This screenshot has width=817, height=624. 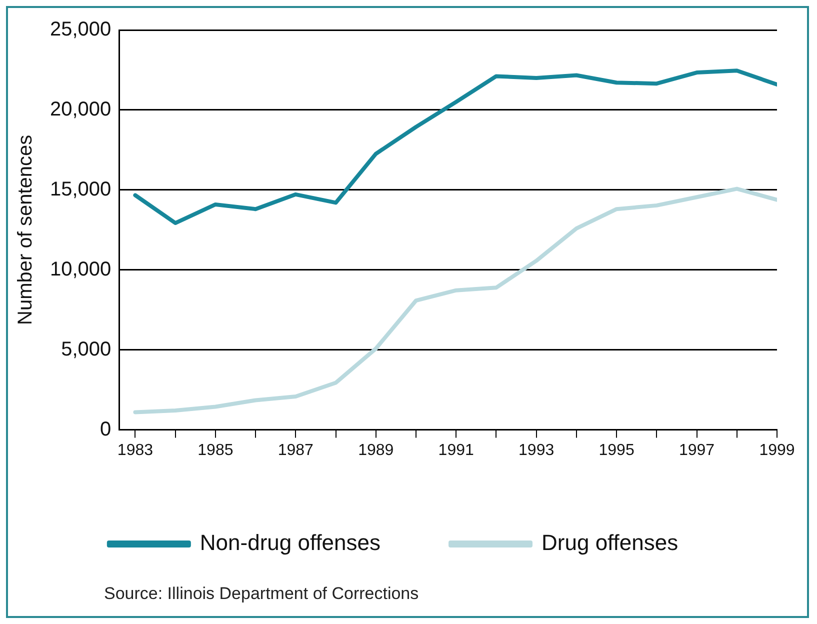 I want to click on y-tick-label: 10,000, so click(x=81, y=269).